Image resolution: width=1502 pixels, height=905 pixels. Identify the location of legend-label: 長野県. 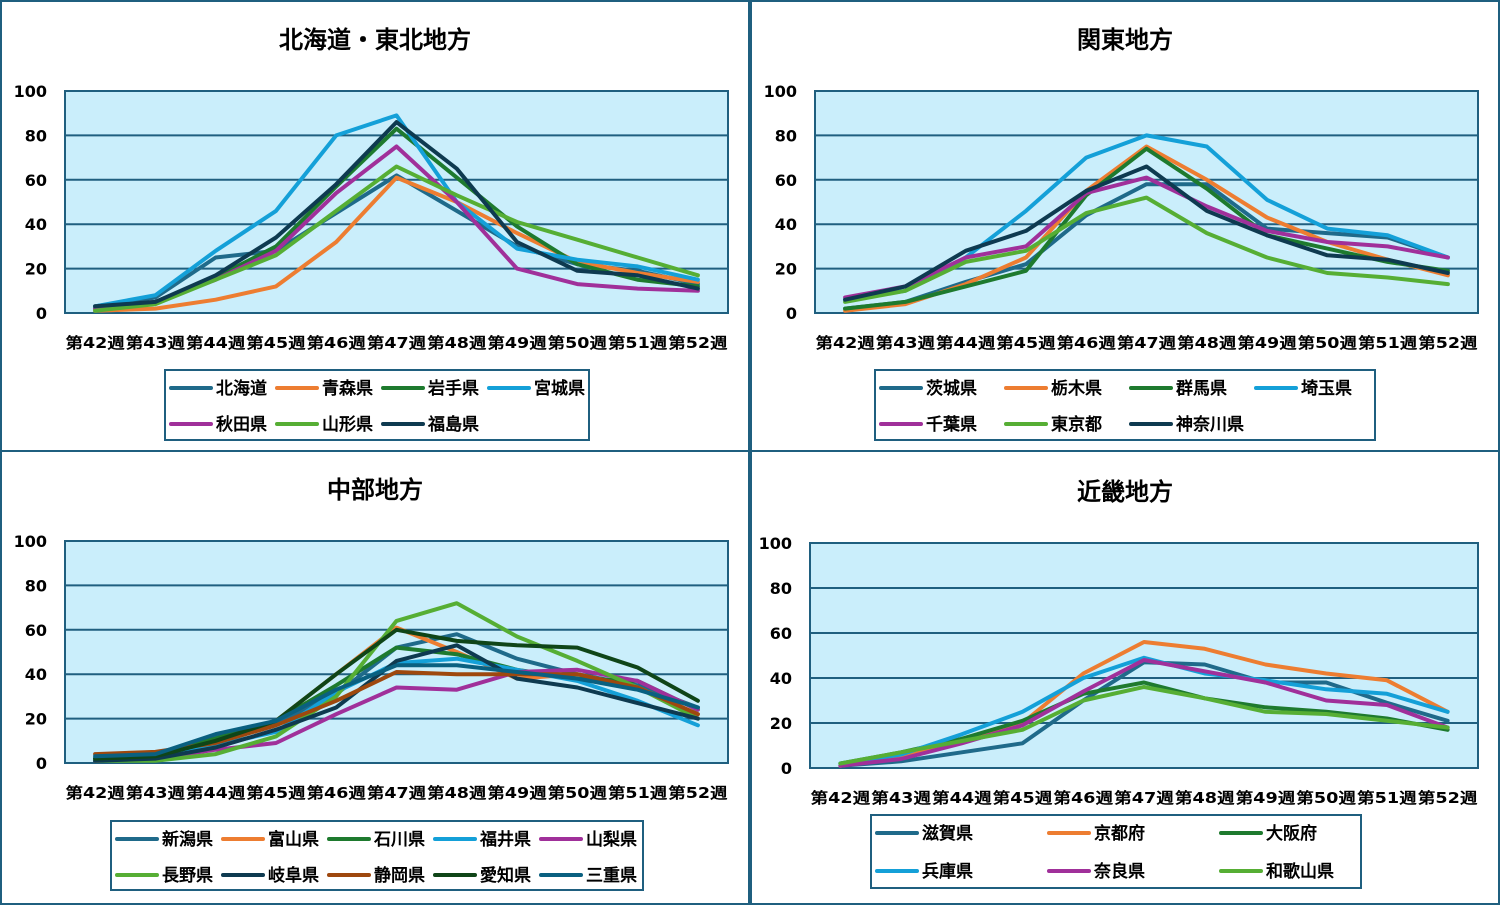
(187, 876).